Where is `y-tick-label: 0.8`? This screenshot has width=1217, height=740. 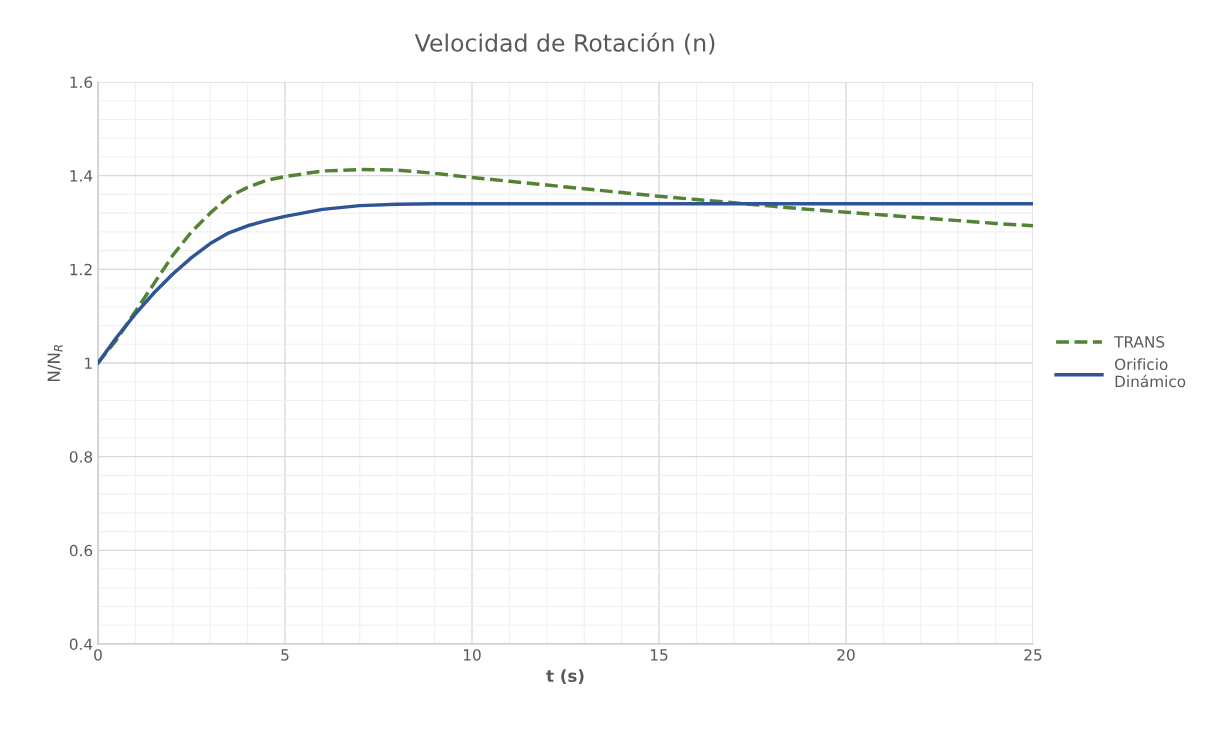
y-tick-label: 0.8 is located at coordinates (81, 457).